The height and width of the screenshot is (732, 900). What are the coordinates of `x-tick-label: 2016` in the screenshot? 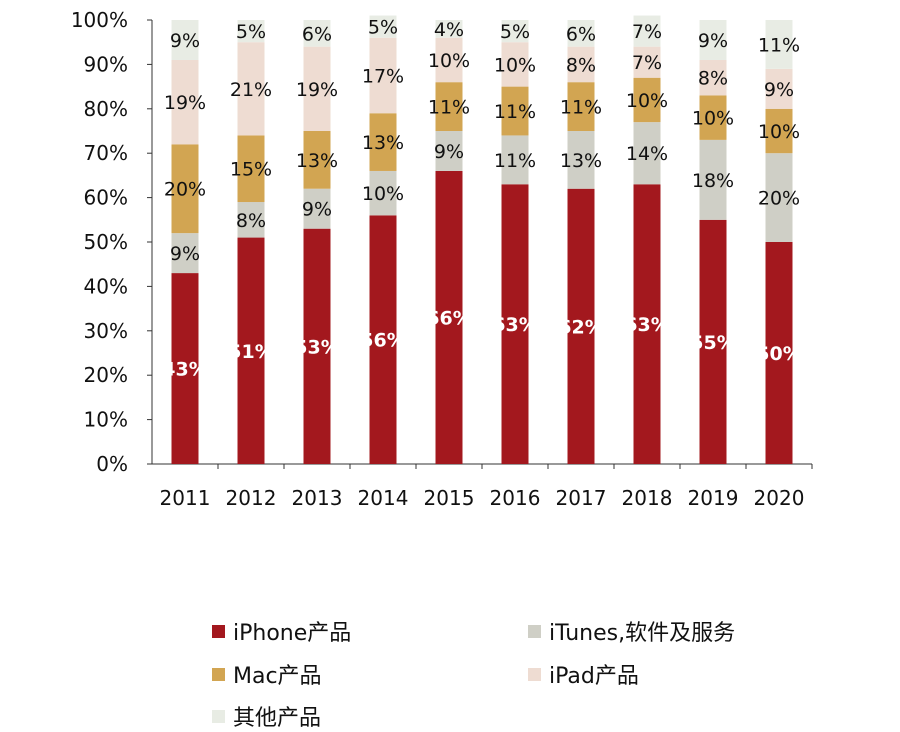 It's located at (515, 498).